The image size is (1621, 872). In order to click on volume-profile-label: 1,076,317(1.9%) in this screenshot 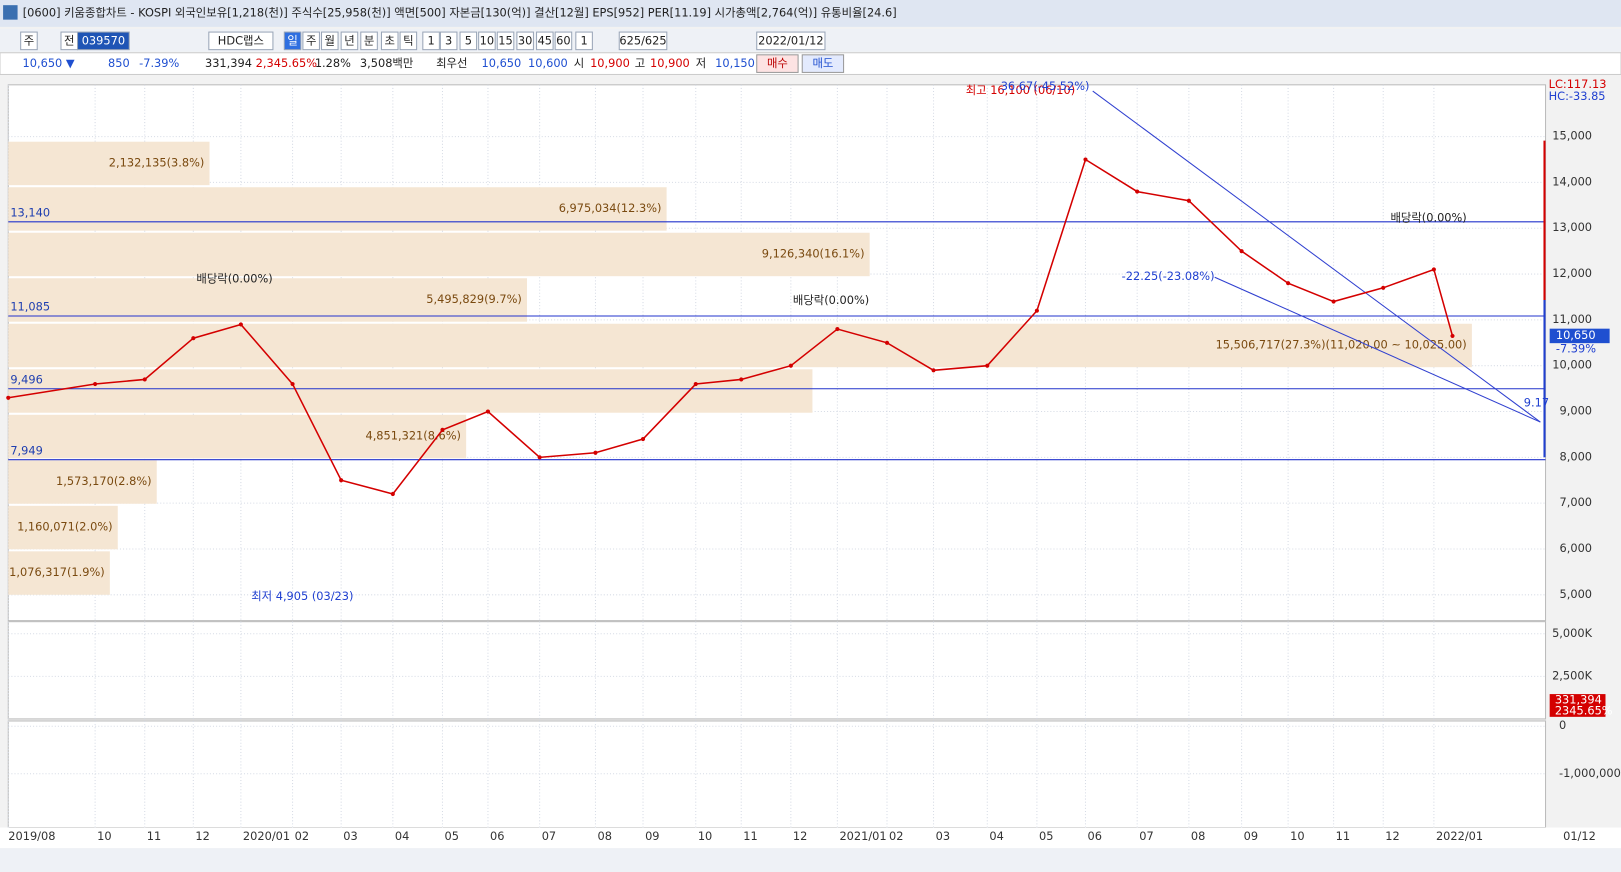, I will do `click(57, 572)`.